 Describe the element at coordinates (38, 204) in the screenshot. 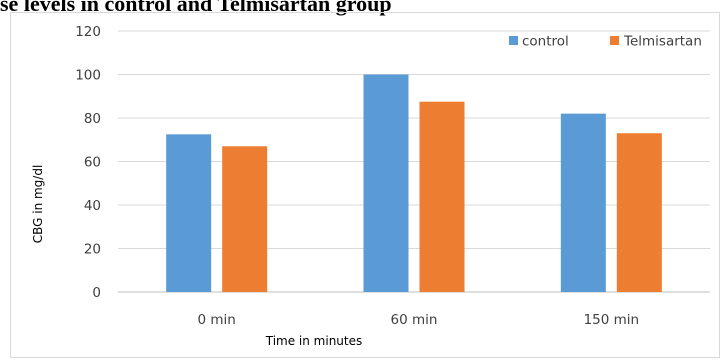

I see `y-axis-title: CBG in mg/dl` at that location.